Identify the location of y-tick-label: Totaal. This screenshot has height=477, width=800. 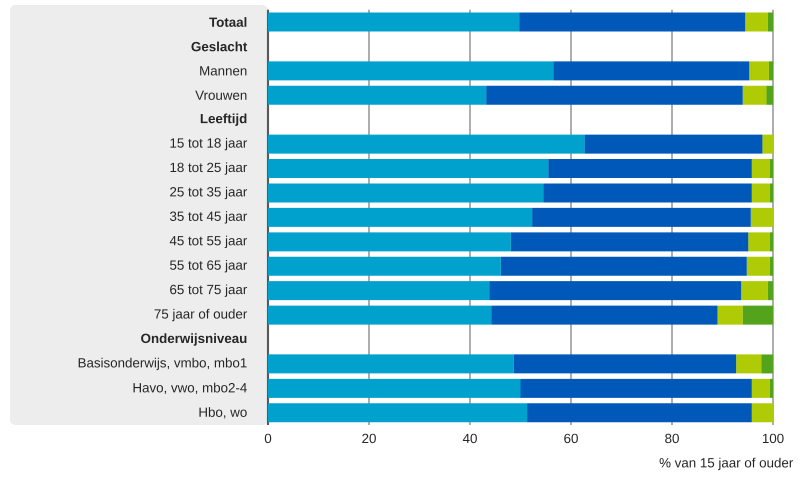
(227, 22).